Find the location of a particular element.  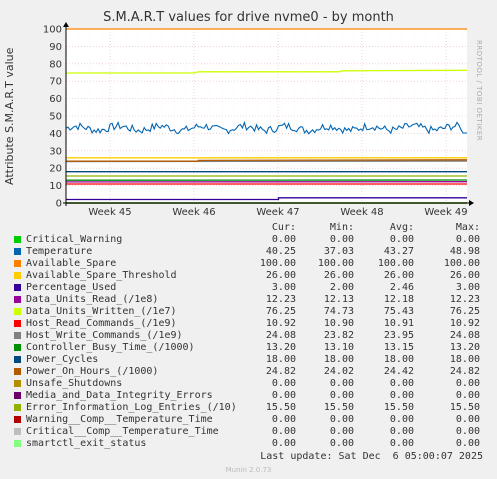

legend-value-max: 24.82 is located at coordinates (464, 371).